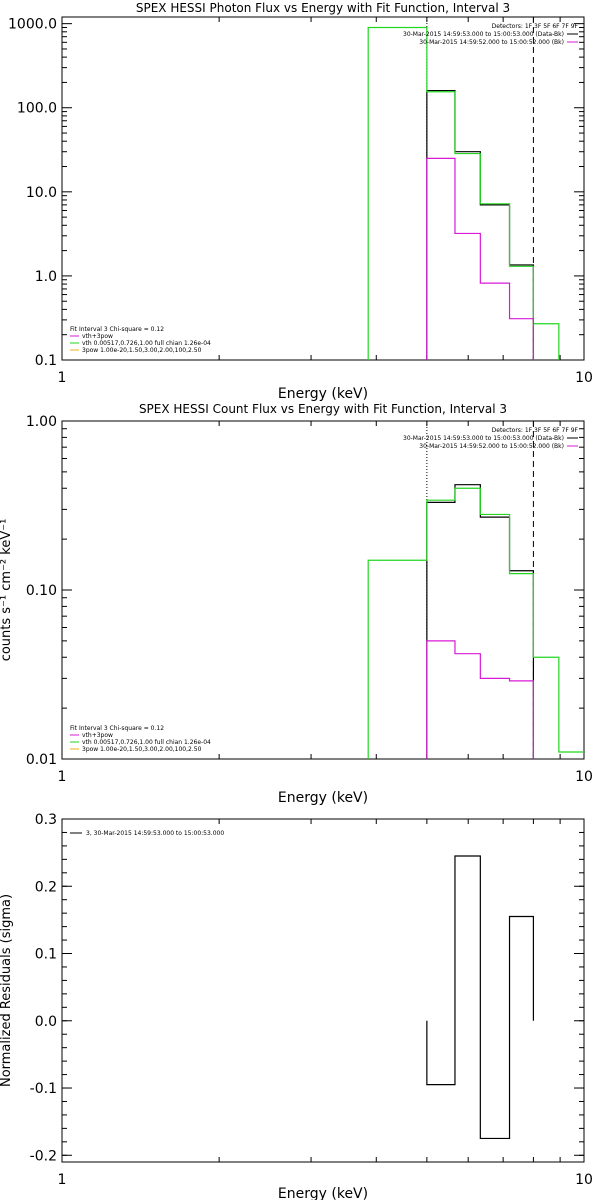  I want to click on y-tick-label: 0.2, so click(46, 887).